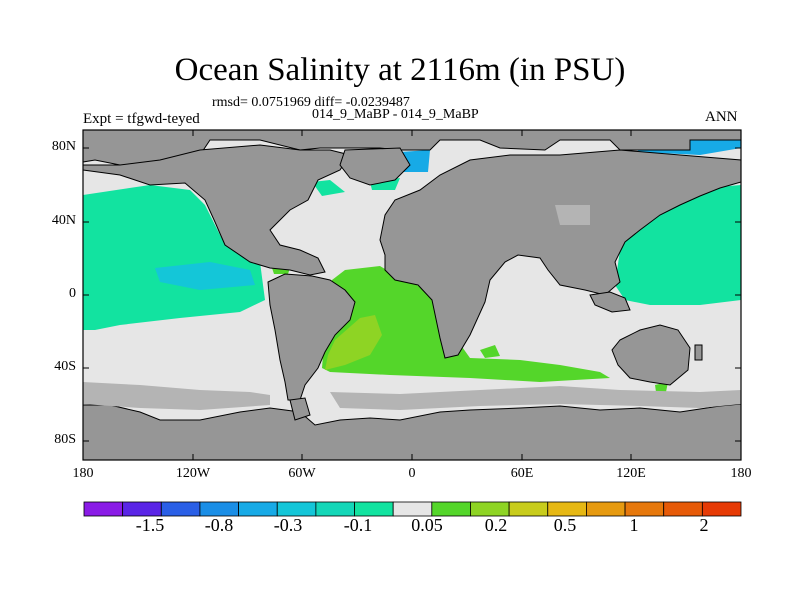 Image resolution: width=800 pixels, height=600 pixels. I want to click on antarctic-peninsula, so click(300, 409).